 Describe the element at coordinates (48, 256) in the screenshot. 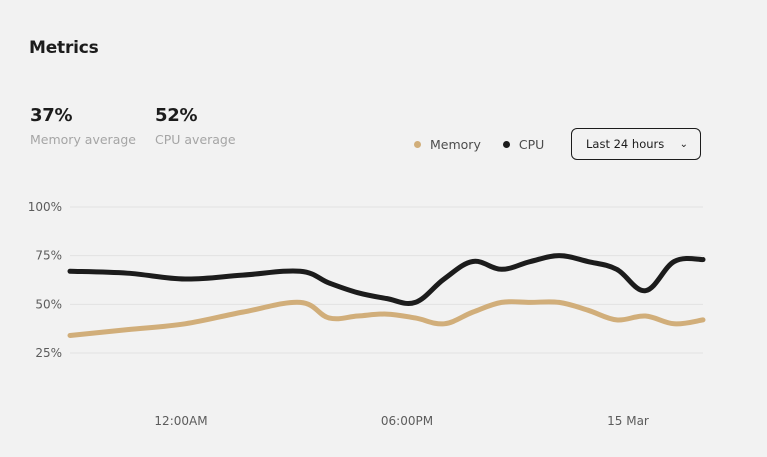

I see `y-tick-label: 75%` at that location.